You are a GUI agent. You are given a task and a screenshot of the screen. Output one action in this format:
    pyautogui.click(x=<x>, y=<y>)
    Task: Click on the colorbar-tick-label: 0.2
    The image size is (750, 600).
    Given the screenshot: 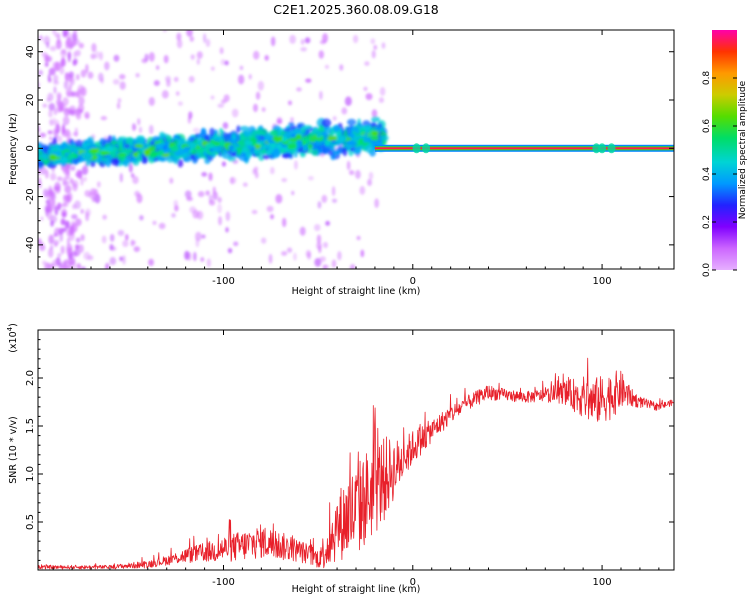 What is the action you would take?
    pyautogui.click(x=707, y=222)
    